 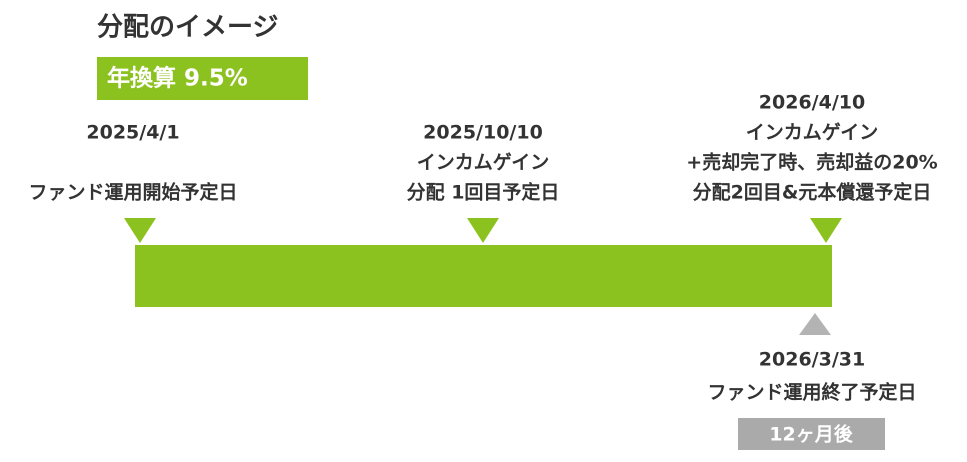 What do you see at coordinates (812, 103) in the screenshot?
I see `milestone-text: 2026/4/10` at bounding box center [812, 103].